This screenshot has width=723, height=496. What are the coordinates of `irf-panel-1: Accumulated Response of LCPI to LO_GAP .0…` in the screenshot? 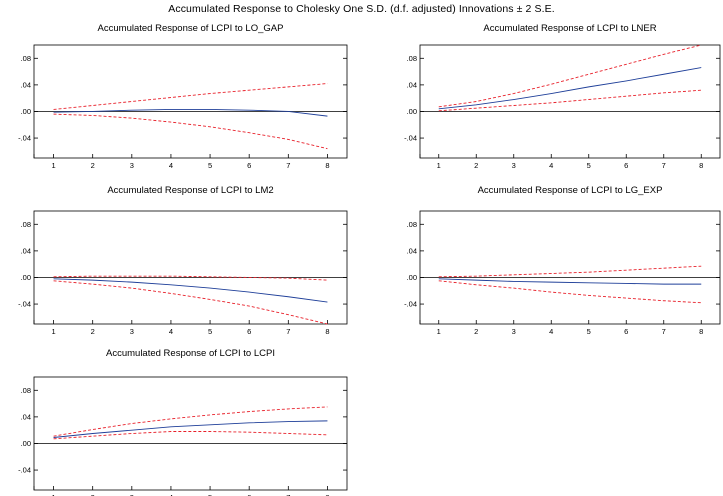 It's located at (183, 96).